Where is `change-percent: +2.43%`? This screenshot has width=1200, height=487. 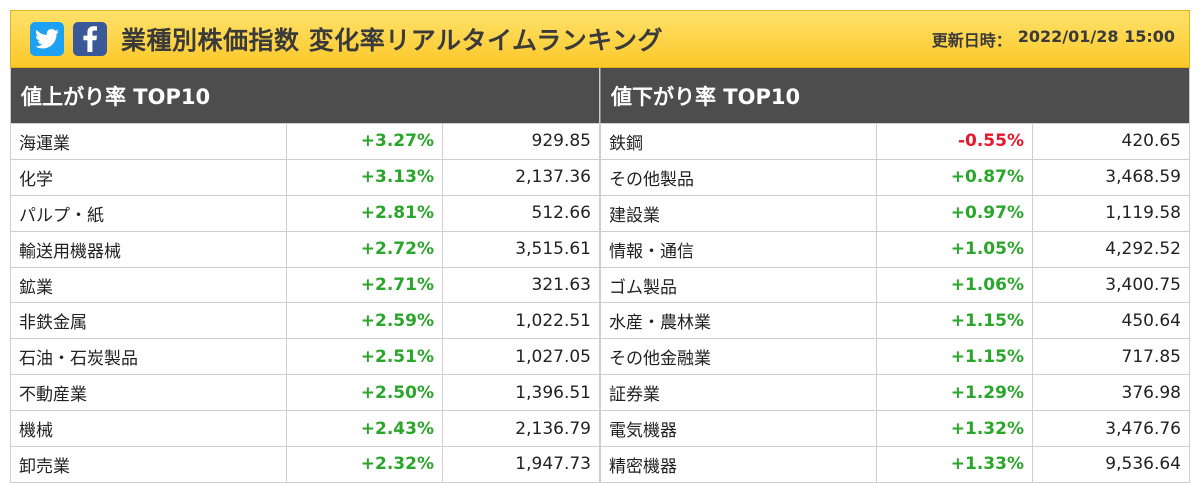
change-percent: +2.43% is located at coordinates (364, 429).